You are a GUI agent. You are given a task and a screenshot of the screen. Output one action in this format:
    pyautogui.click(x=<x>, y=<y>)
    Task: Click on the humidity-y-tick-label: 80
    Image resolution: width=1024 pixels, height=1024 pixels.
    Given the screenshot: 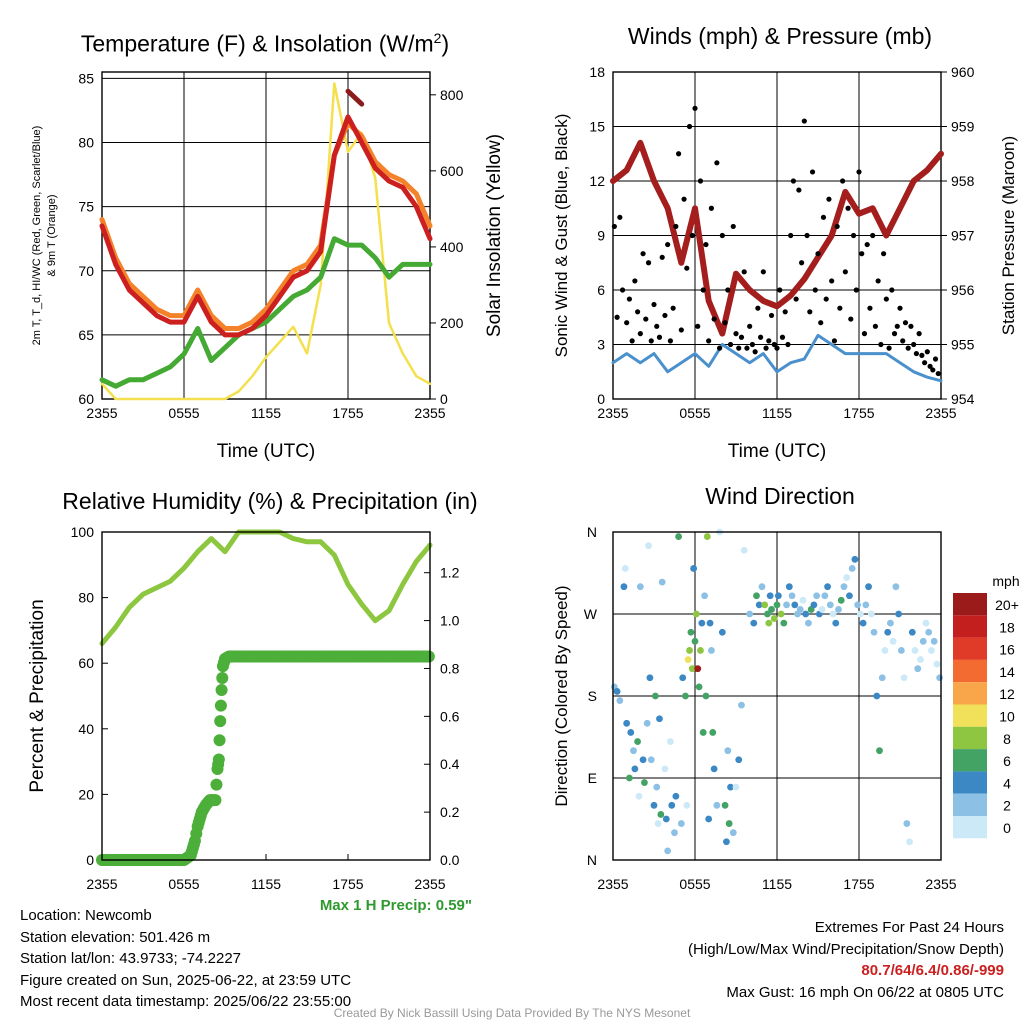 What is the action you would take?
    pyautogui.click(x=86, y=598)
    